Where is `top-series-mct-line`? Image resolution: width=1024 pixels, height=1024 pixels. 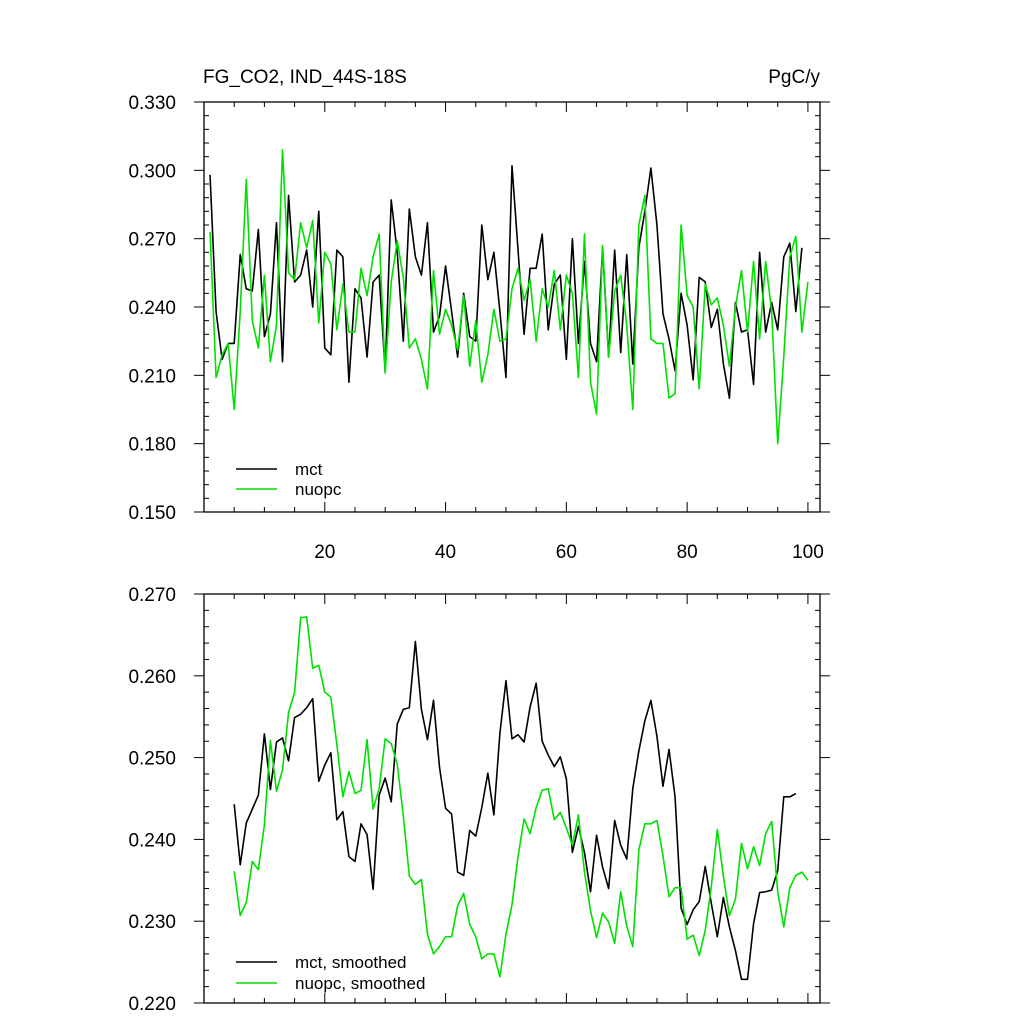
top-series-mct-line is located at coordinates (506, 281).